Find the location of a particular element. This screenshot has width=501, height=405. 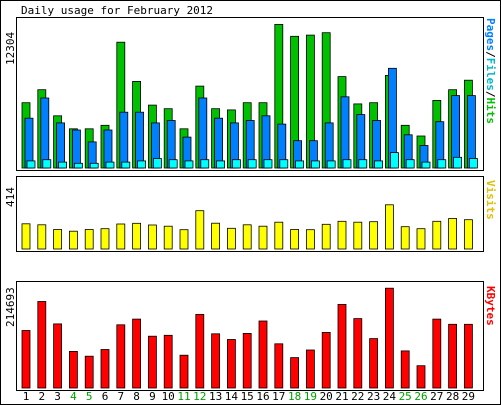

visits-panel-bars is located at coordinates (247, 227).